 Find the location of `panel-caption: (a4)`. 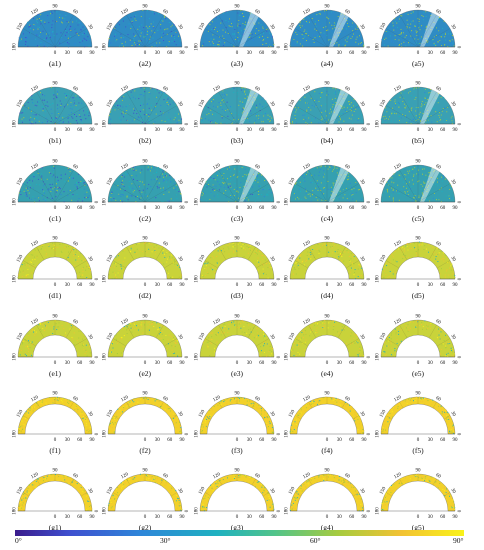

panel-caption: (a4) is located at coordinates (327, 63).